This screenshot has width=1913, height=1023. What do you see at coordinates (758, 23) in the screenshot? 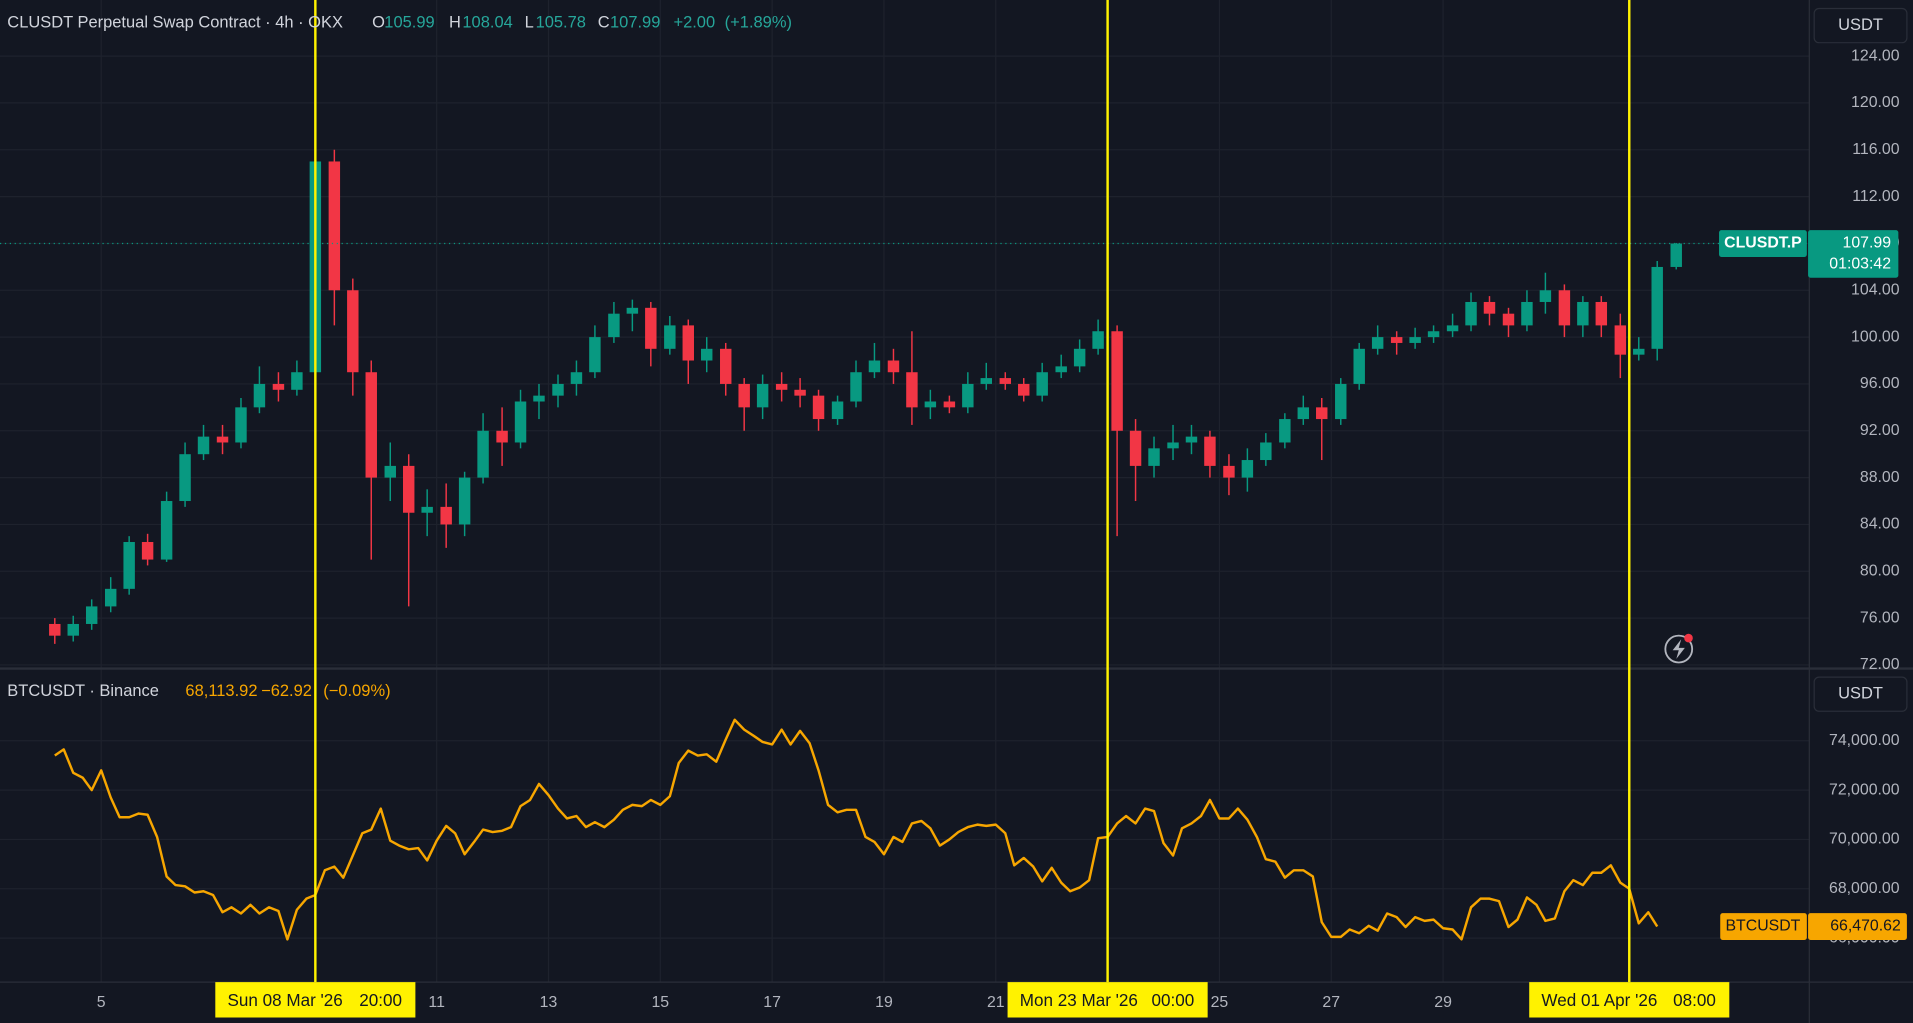
I see `legend-change-pct: (+1.89%)` at bounding box center [758, 23].